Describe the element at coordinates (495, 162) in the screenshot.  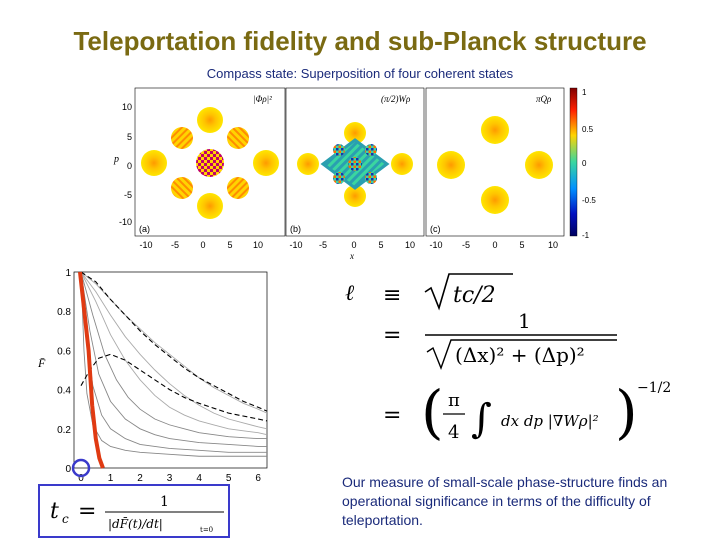
I see `panel-c: πQρ (c)` at that location.